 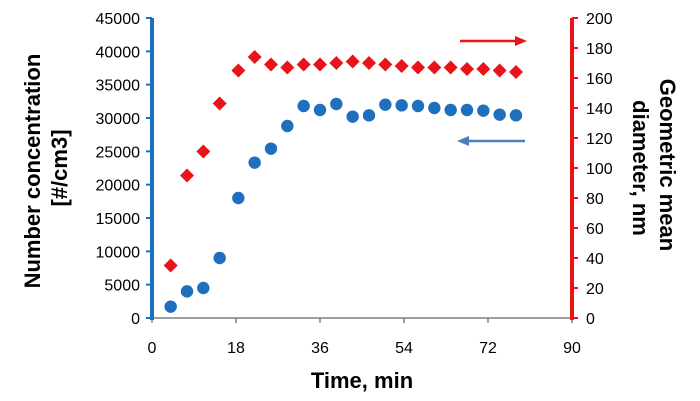 What do you see at coordinates (599, 169) in the screenshot?
I see `right-tick-label: 100` at bounding box center [599, 169].